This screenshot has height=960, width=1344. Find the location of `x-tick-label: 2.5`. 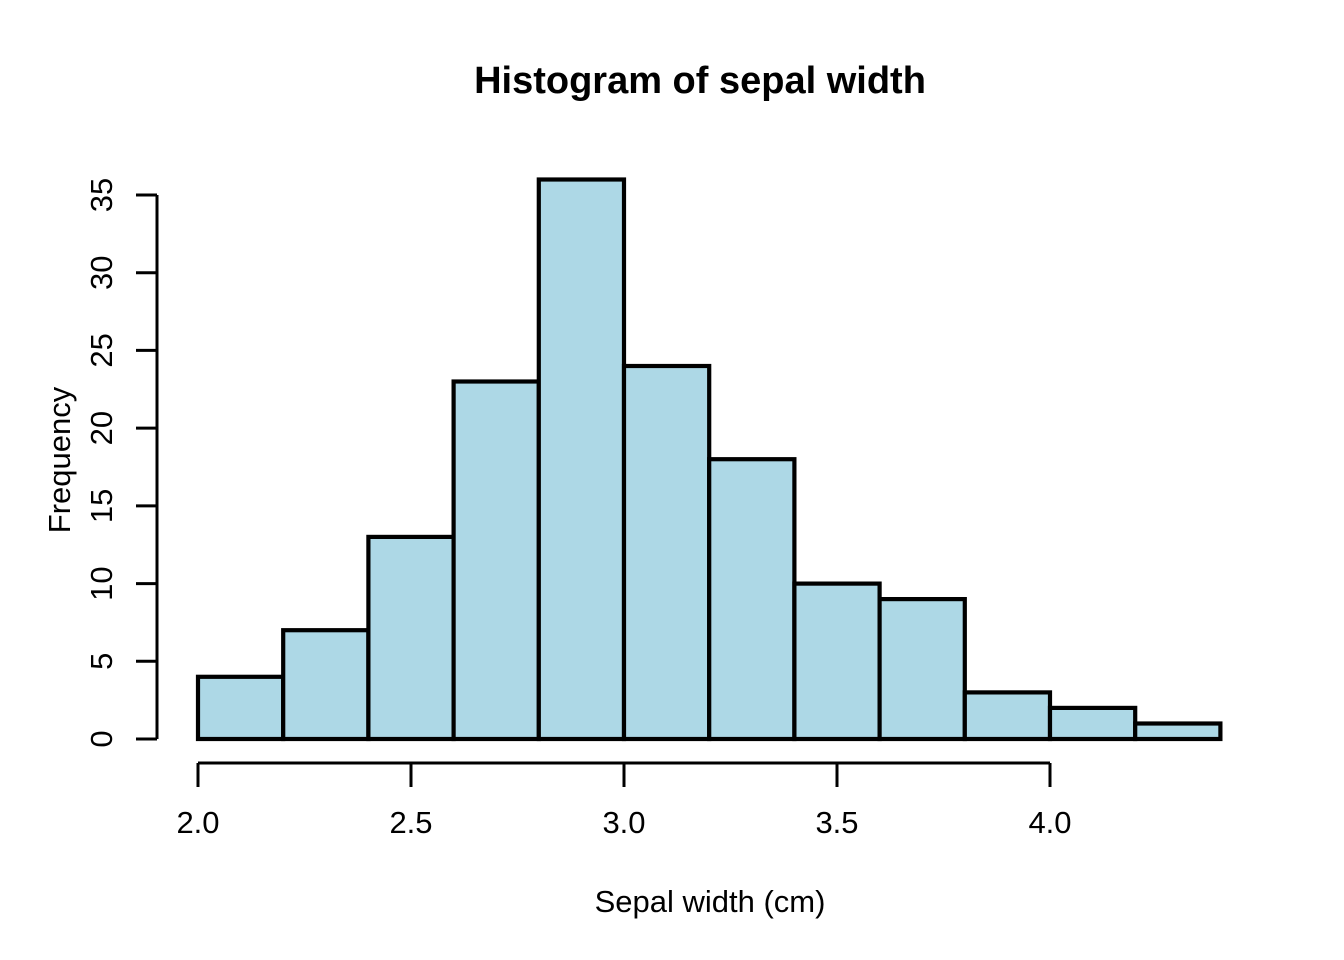

x-tick-label: 2.5 is located at coordinates (410, 822).